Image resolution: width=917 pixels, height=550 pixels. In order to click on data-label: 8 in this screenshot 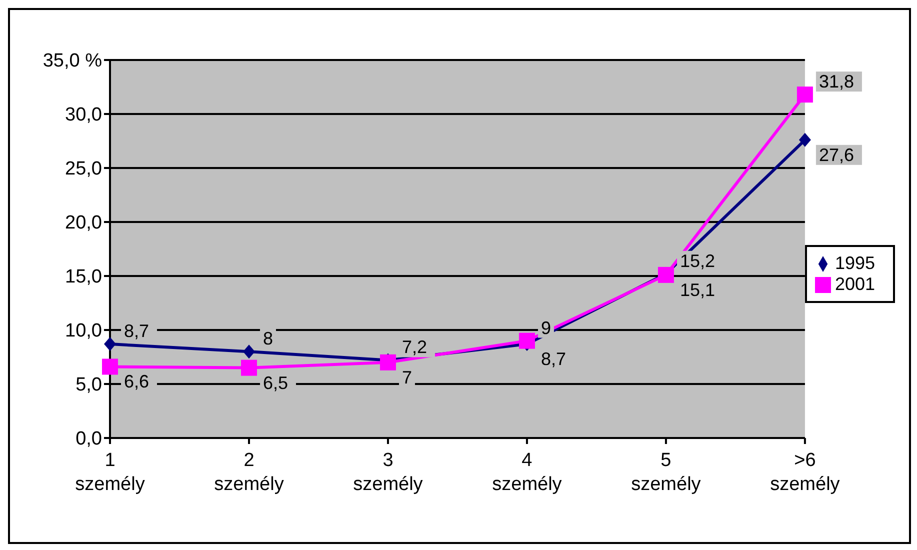, I will do `click(268, 338)`.